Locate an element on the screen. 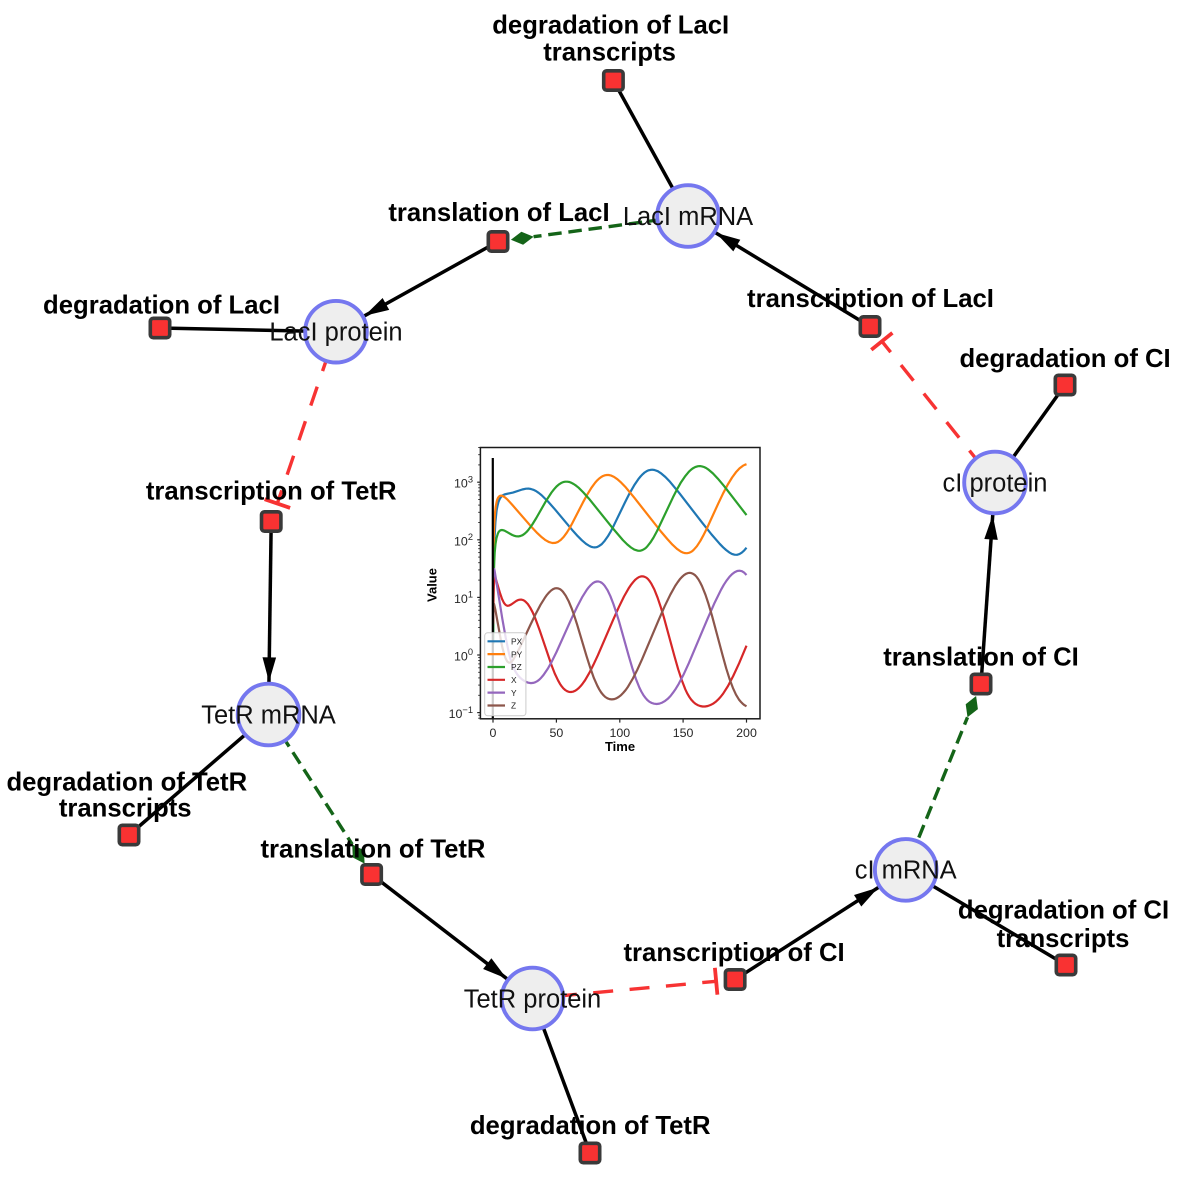 This screenshot has width=1189, height=1200. svg-text: transcription of CI is located at coordinates (733, 953).